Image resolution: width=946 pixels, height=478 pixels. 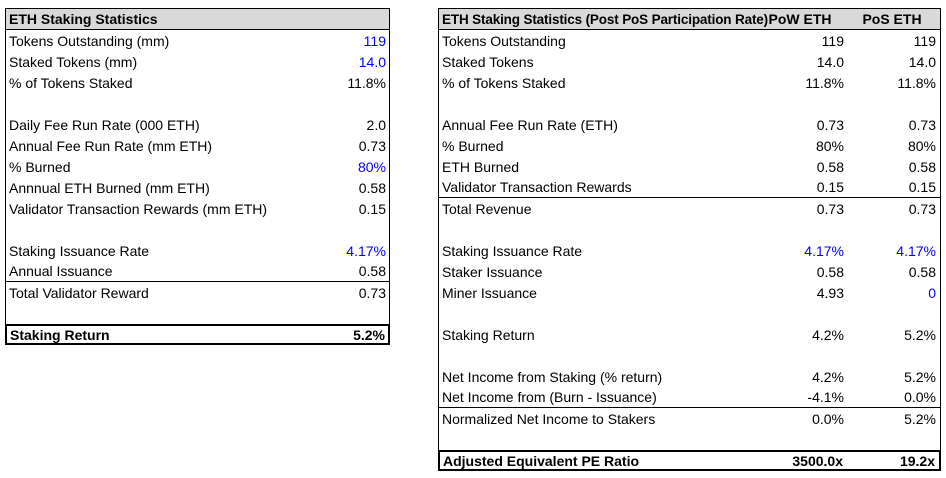 I want to click on row-label: Staked Tokens, so click(x=488, y=61).